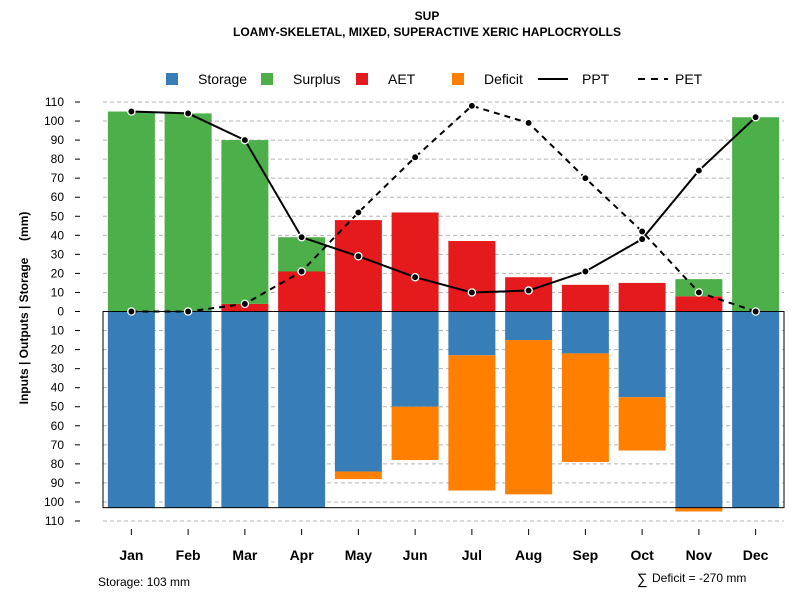 The width and height of the screenshot is (800, 600). I want to click on ppt-legend-label: PPT, so click(596, 79).